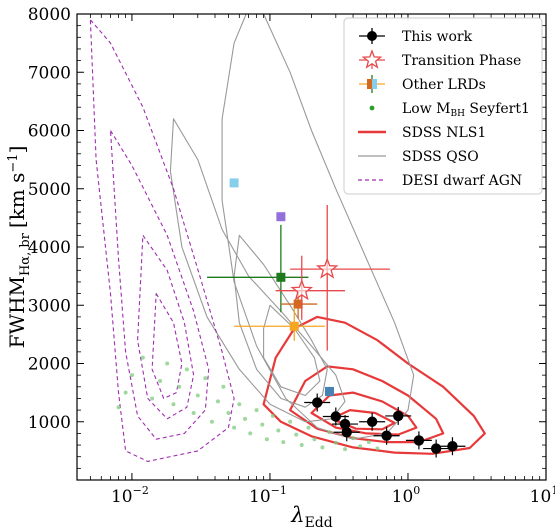 This screenshot has width=555, height=530. I want to click on legend-entry-2-label-main: Other LRDs, so click(444, 85).